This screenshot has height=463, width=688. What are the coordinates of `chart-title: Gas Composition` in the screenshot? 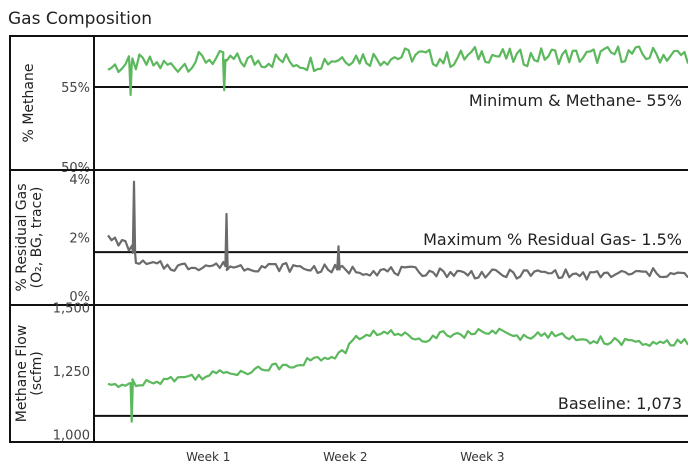 It's located at (80, 19).